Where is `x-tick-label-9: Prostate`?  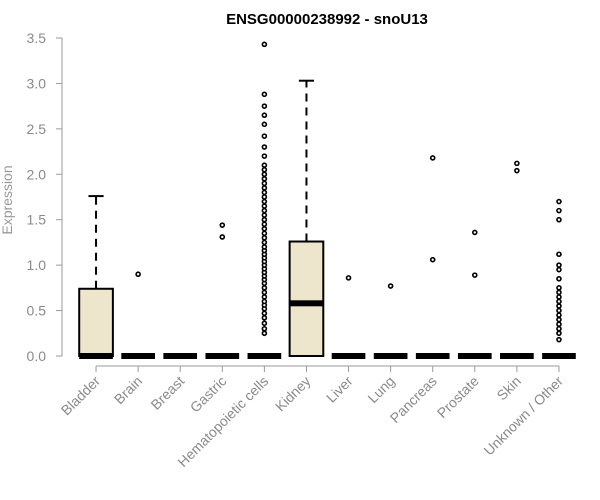 x-tick-label-9: Prostate is located at coordinates (458, 397).